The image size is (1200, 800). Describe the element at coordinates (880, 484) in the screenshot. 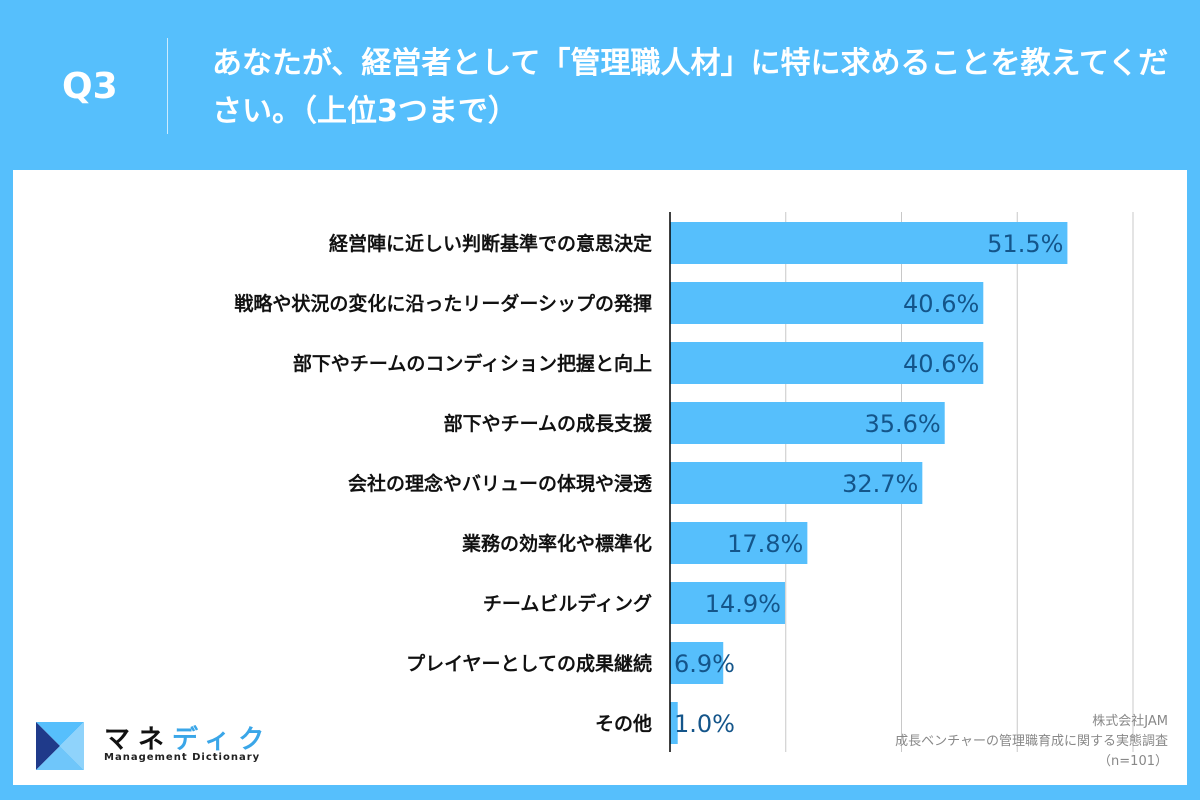

I see `data-label: 32.7%` at that location.